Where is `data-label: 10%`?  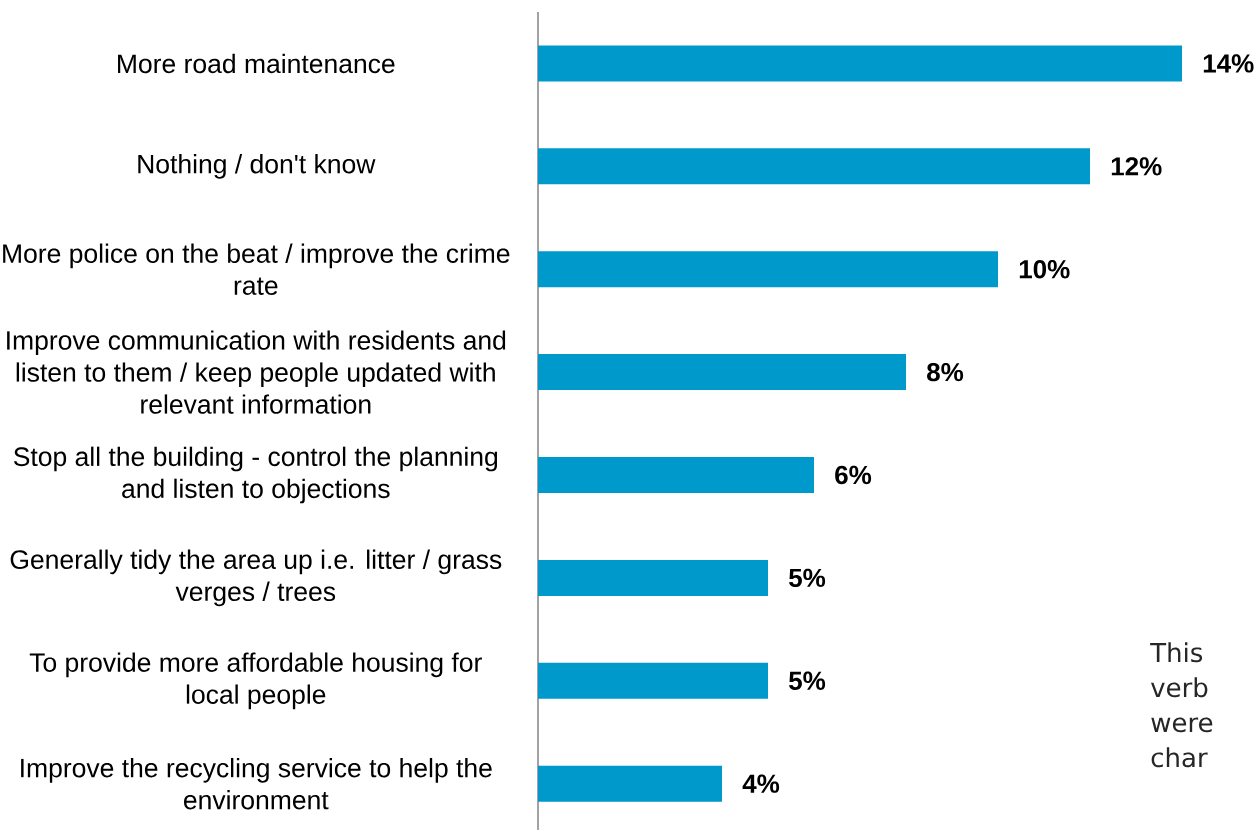 data-label: 10% is located at coordinates (1044, 269).